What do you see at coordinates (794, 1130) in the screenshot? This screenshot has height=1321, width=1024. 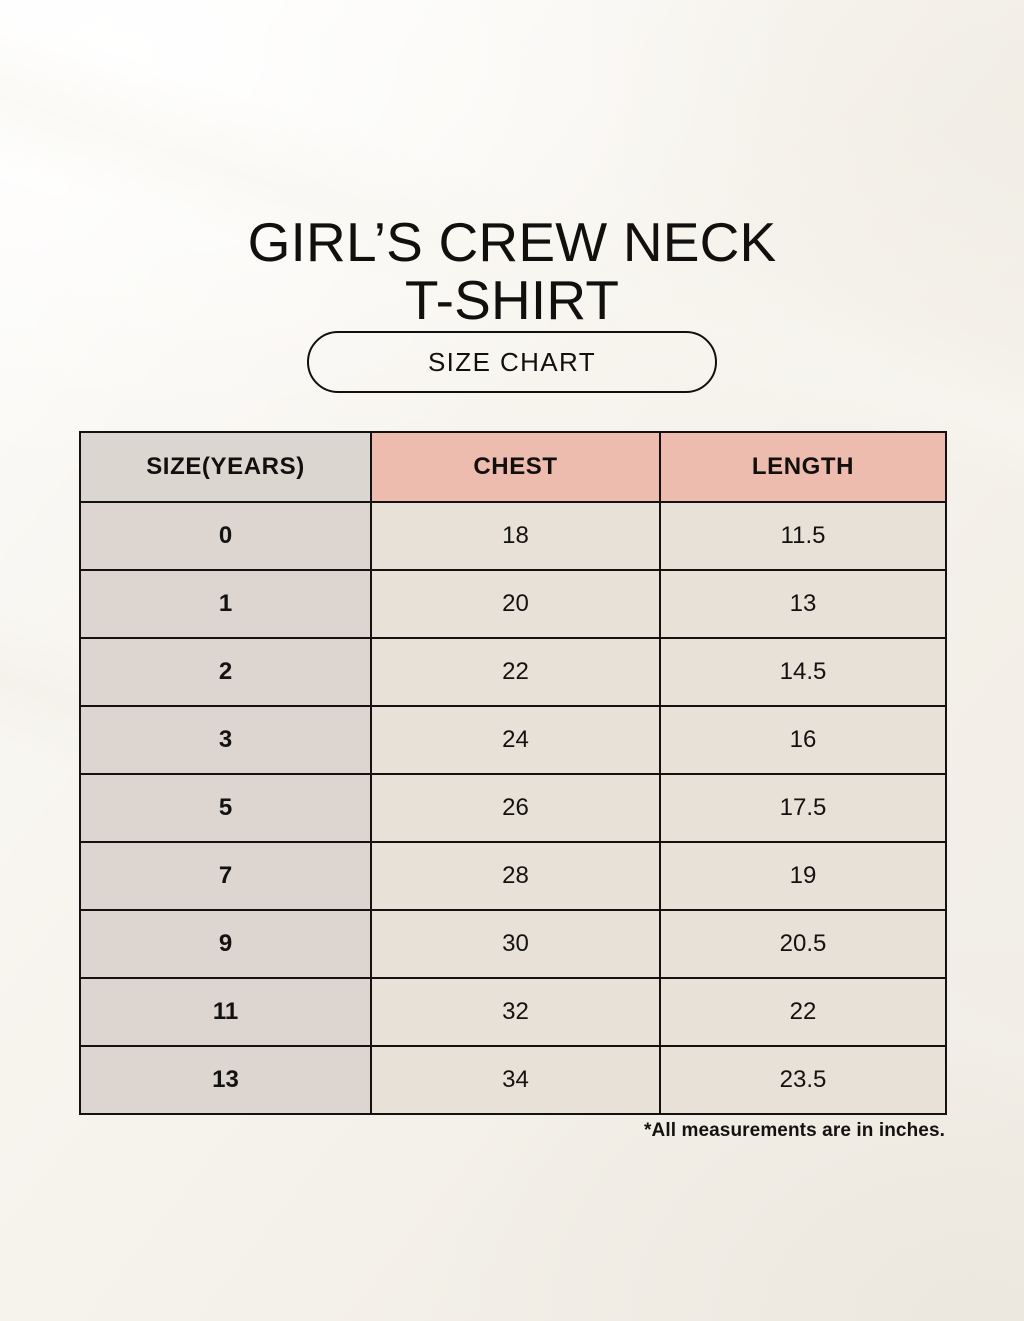 I see `measurement-units-note: *All measurements are in inches.` at bounding box center [794, 1130].